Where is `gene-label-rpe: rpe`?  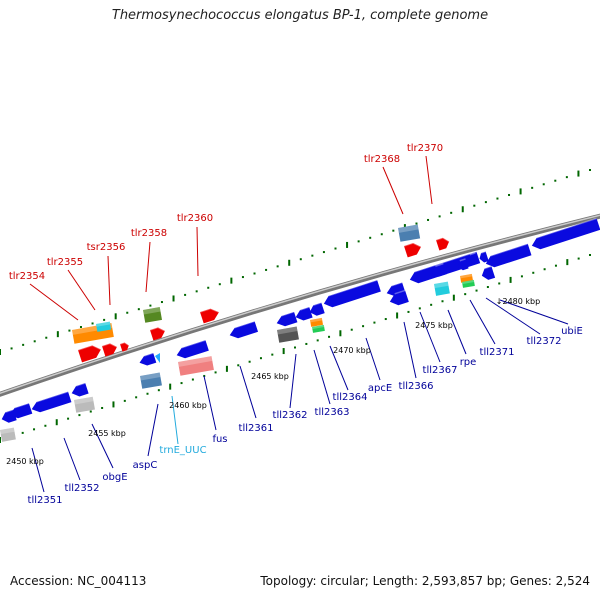
gene-label-rpe: rpe is located at coordinates (468, 362).